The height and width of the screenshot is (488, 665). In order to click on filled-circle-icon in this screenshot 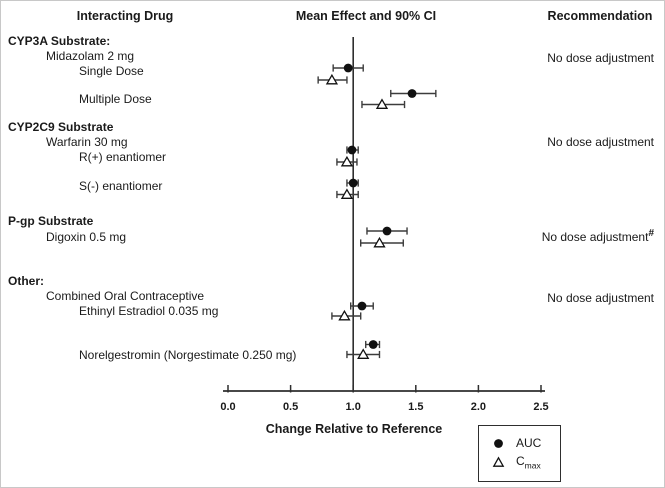, I will do `click(498, 443)`.